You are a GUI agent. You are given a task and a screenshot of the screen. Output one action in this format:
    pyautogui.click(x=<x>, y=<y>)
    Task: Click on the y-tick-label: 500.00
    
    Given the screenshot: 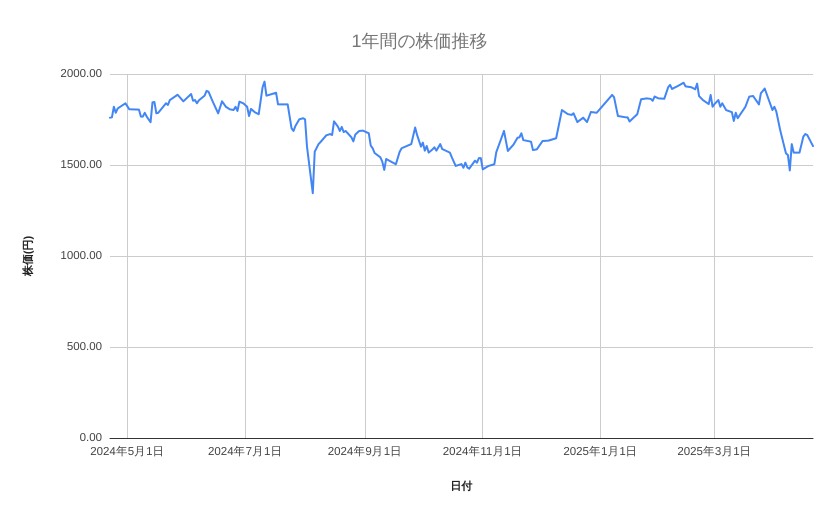 What is the action you would take?
    pyautogui.click(x=84, y=347)
    